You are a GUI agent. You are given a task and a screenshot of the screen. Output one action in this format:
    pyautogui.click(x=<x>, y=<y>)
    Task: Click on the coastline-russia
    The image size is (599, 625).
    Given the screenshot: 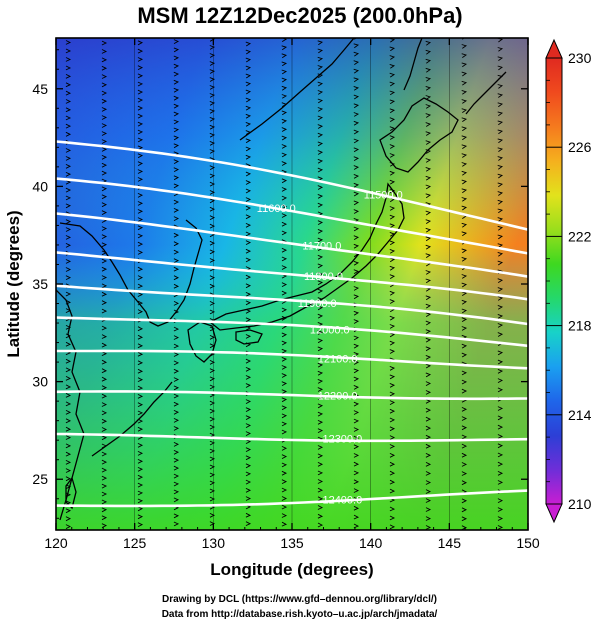 What is the action you would take?
    pyautogui.click(x=297, y=89)
    